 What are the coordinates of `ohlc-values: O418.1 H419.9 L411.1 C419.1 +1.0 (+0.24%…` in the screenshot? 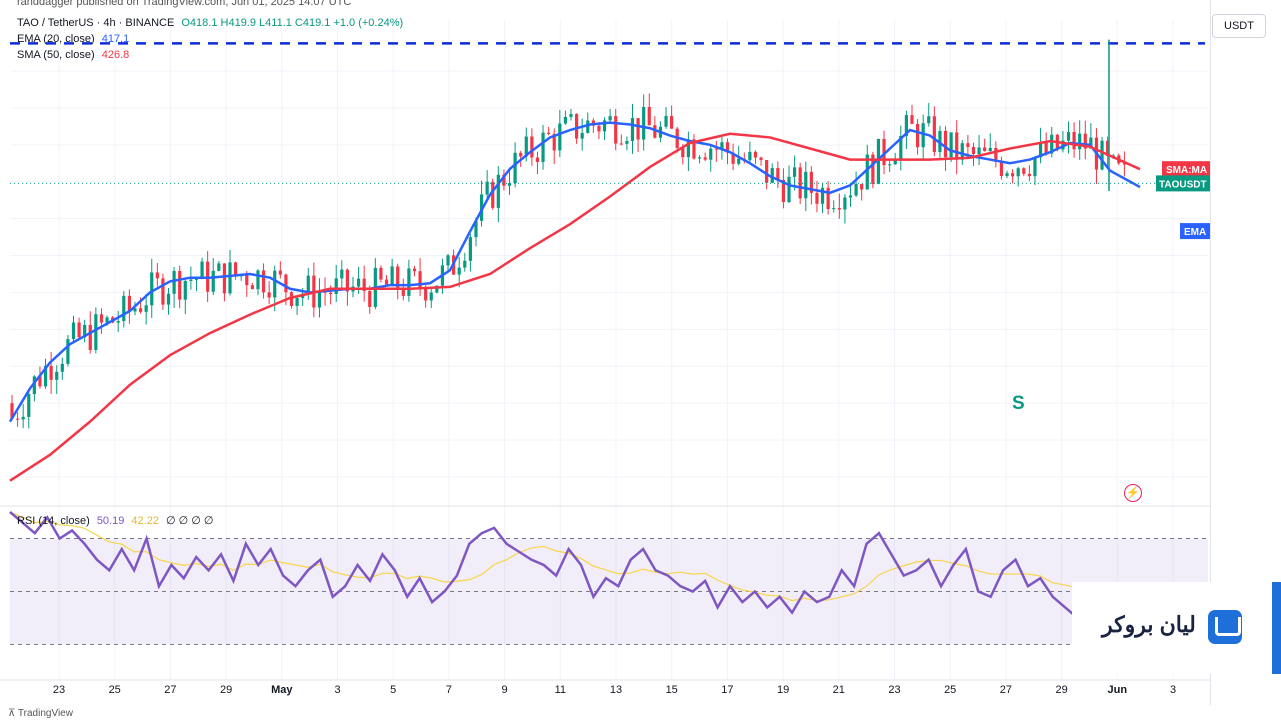 It's located at (292, 23).